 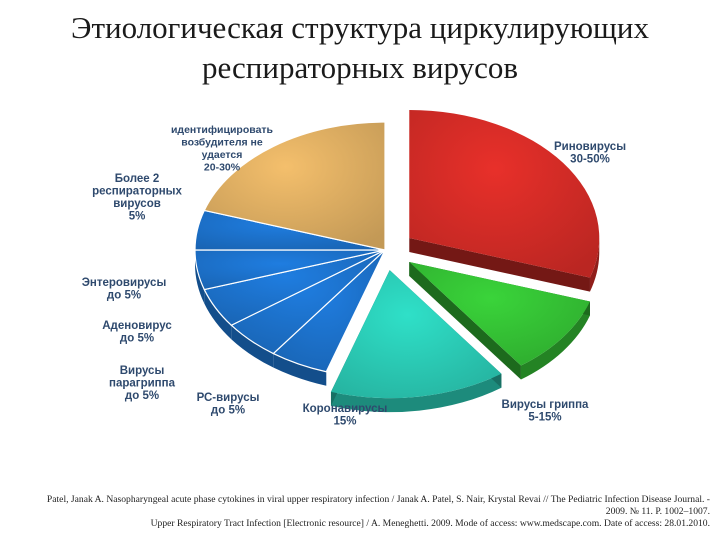 I want to click on slice-label: Вирусы парагриппа до 5%, so click(x=142, y=383).